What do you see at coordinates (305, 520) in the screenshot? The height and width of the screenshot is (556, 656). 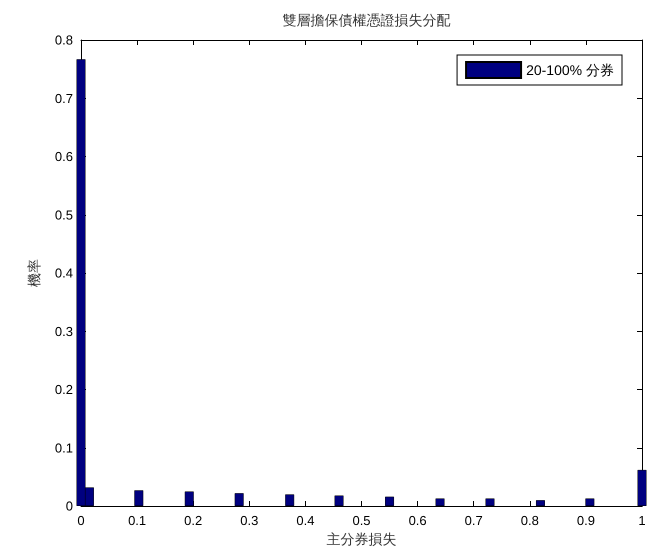 I see `x-tick-label: 0.4` at bounding box center [305, 520].